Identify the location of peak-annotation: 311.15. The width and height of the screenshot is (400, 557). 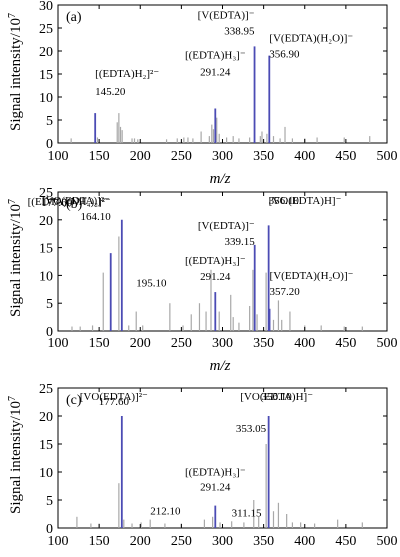
(247, 513).